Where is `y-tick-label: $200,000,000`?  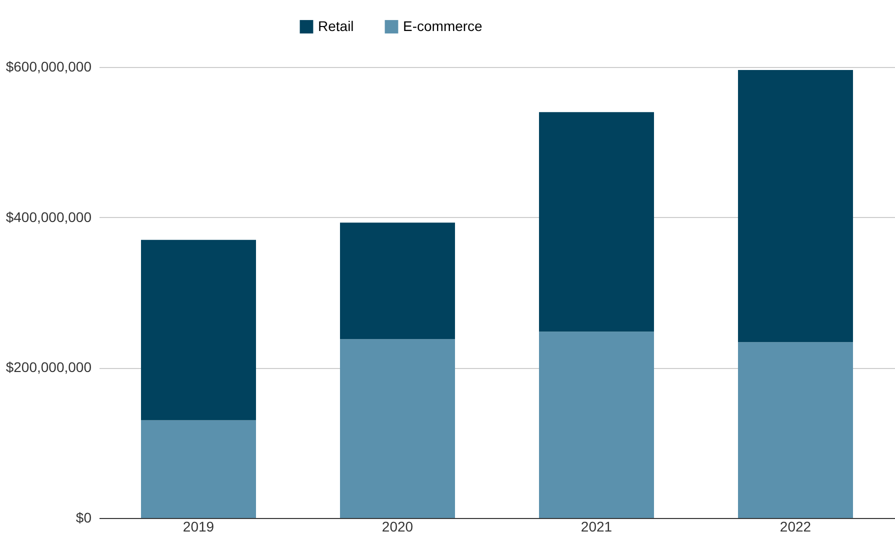
y-tick-label: $200,000,000 is located at coordinates (49, 367).